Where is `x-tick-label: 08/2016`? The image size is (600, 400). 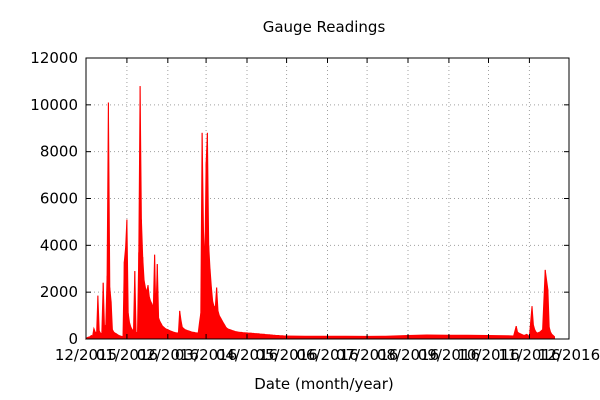 x-tick-label: 08/2016 is located at coordinates (408, 355).